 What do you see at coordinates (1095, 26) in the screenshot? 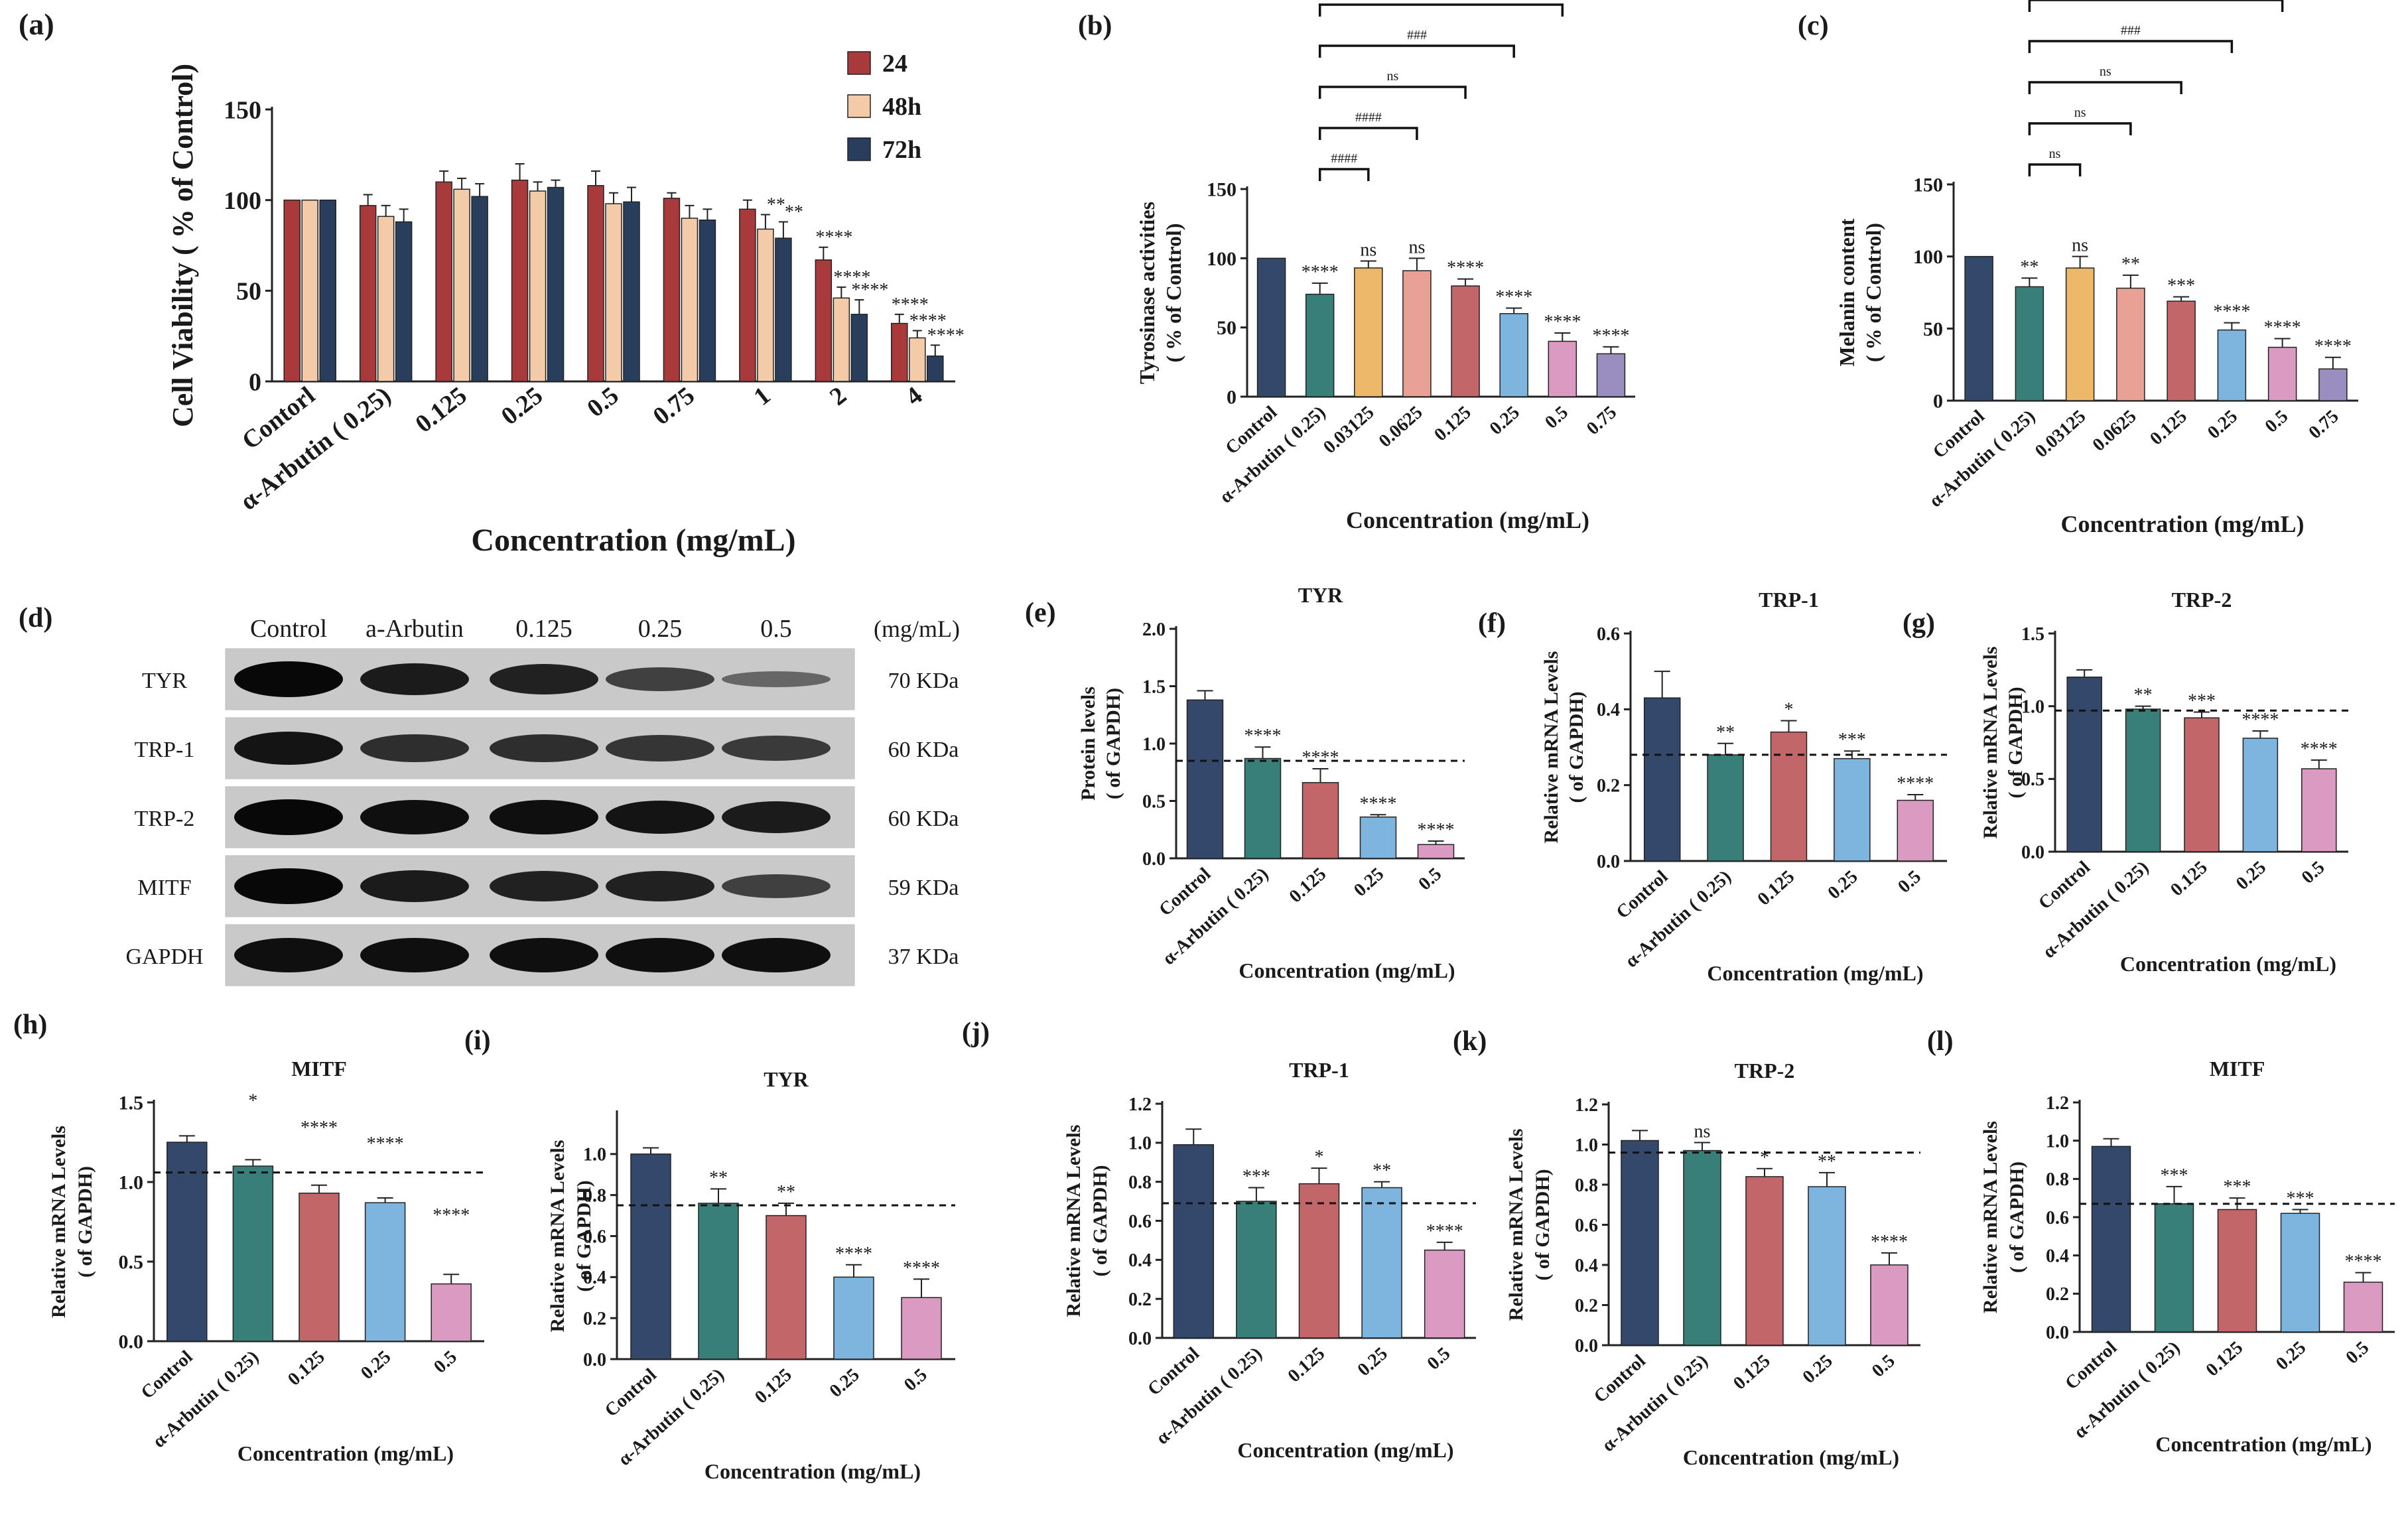
I see `panel-label: (b)` at bounding box center [1095, 26].